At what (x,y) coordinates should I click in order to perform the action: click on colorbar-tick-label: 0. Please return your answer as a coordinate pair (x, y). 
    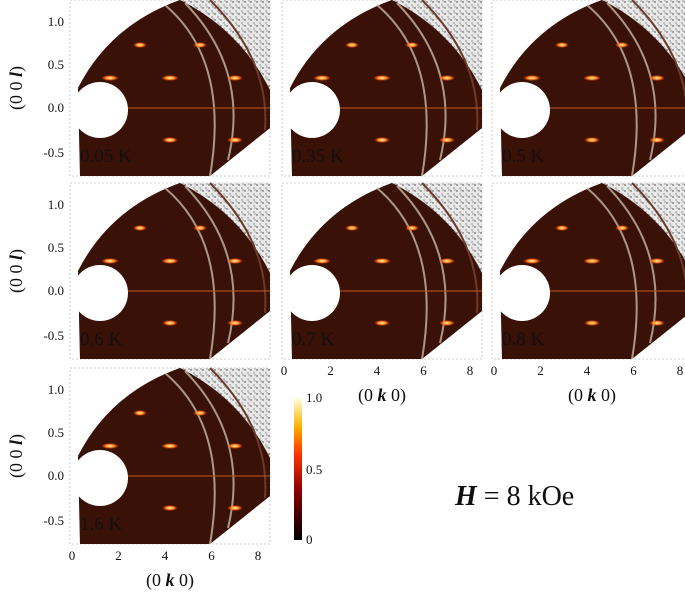
    Looking at the image, I should click on (309, 539).